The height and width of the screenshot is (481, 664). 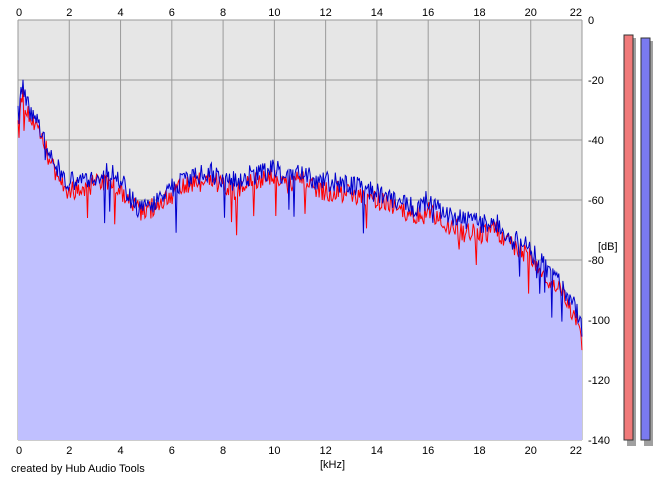 What do you see at coordinates (599, 441) in the screenshot?
I see `y-tick-label: -140` at bounding box center [599, 441].